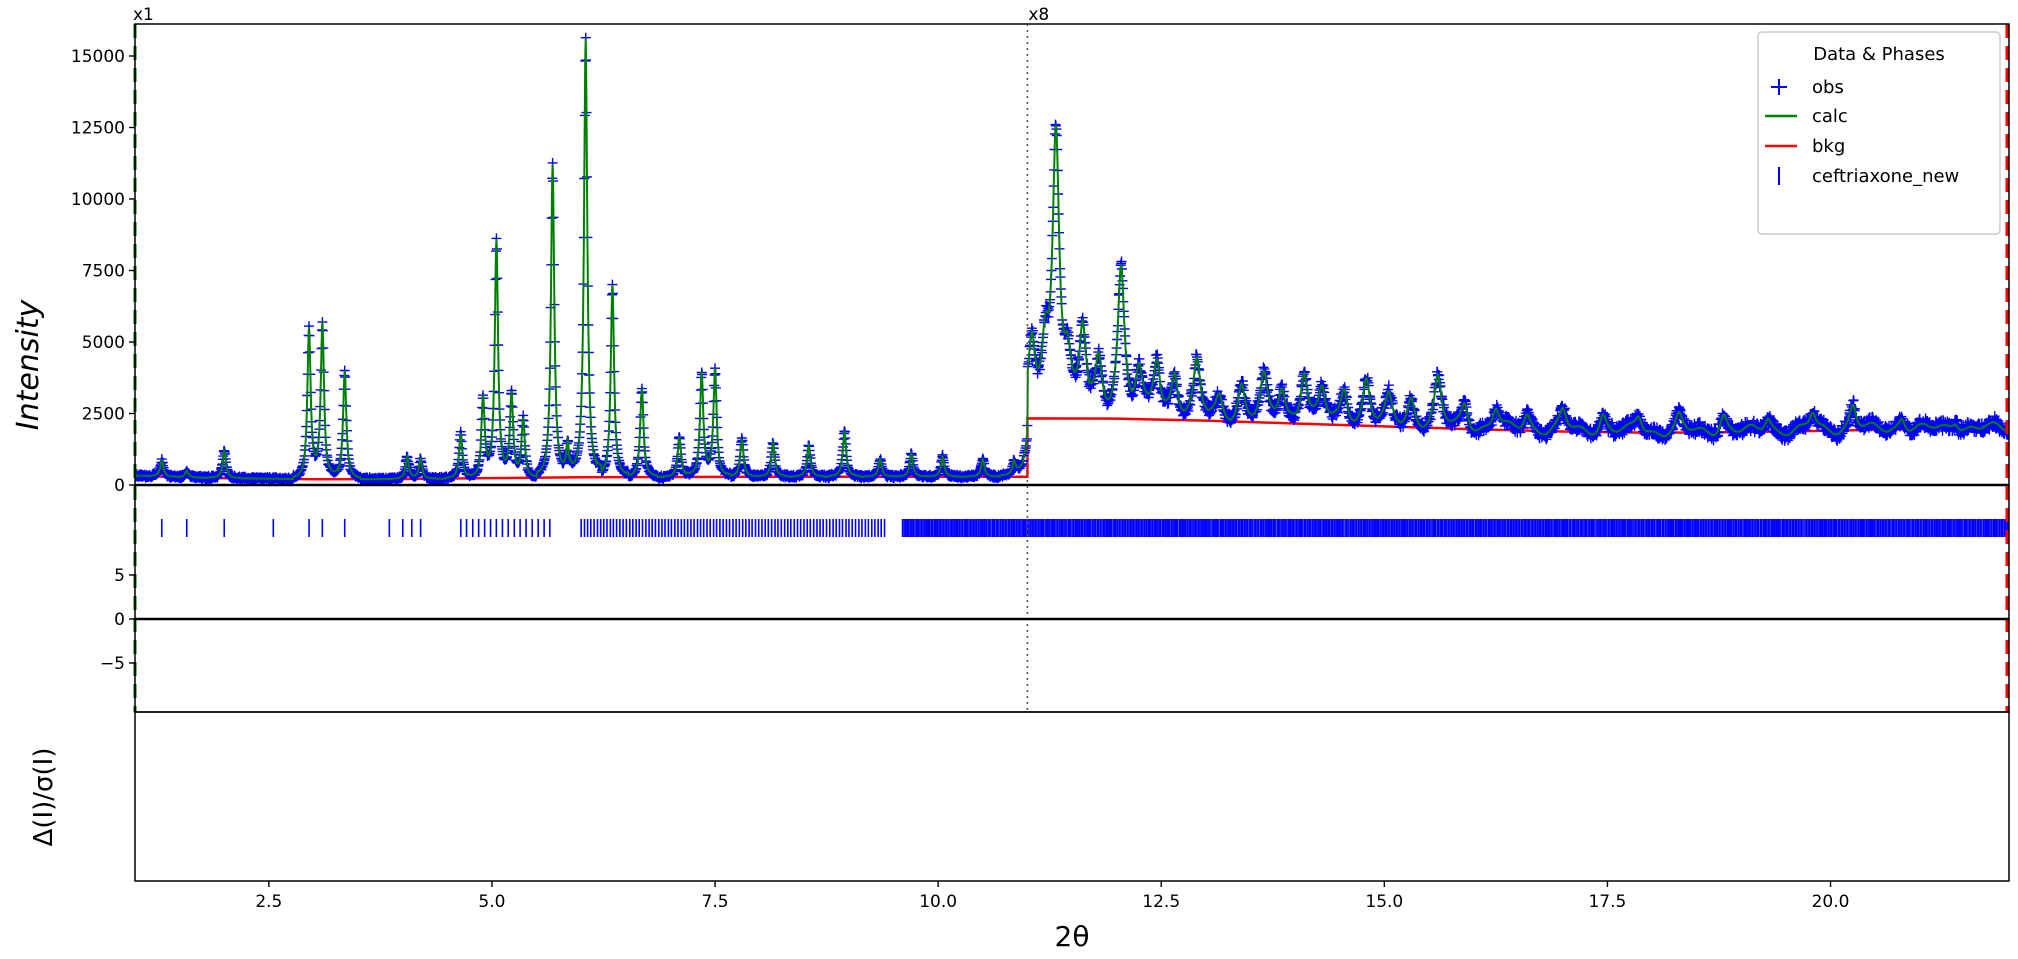  I want to click on y-tick-label-top: 12500, so click(98, 129).